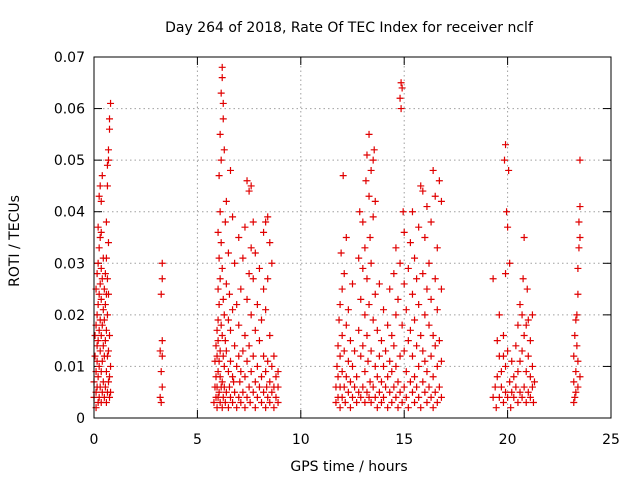  Describe the element at coordinates (69, 213) in the screenshot. I see `y-tick-label: 0.04` at that location.